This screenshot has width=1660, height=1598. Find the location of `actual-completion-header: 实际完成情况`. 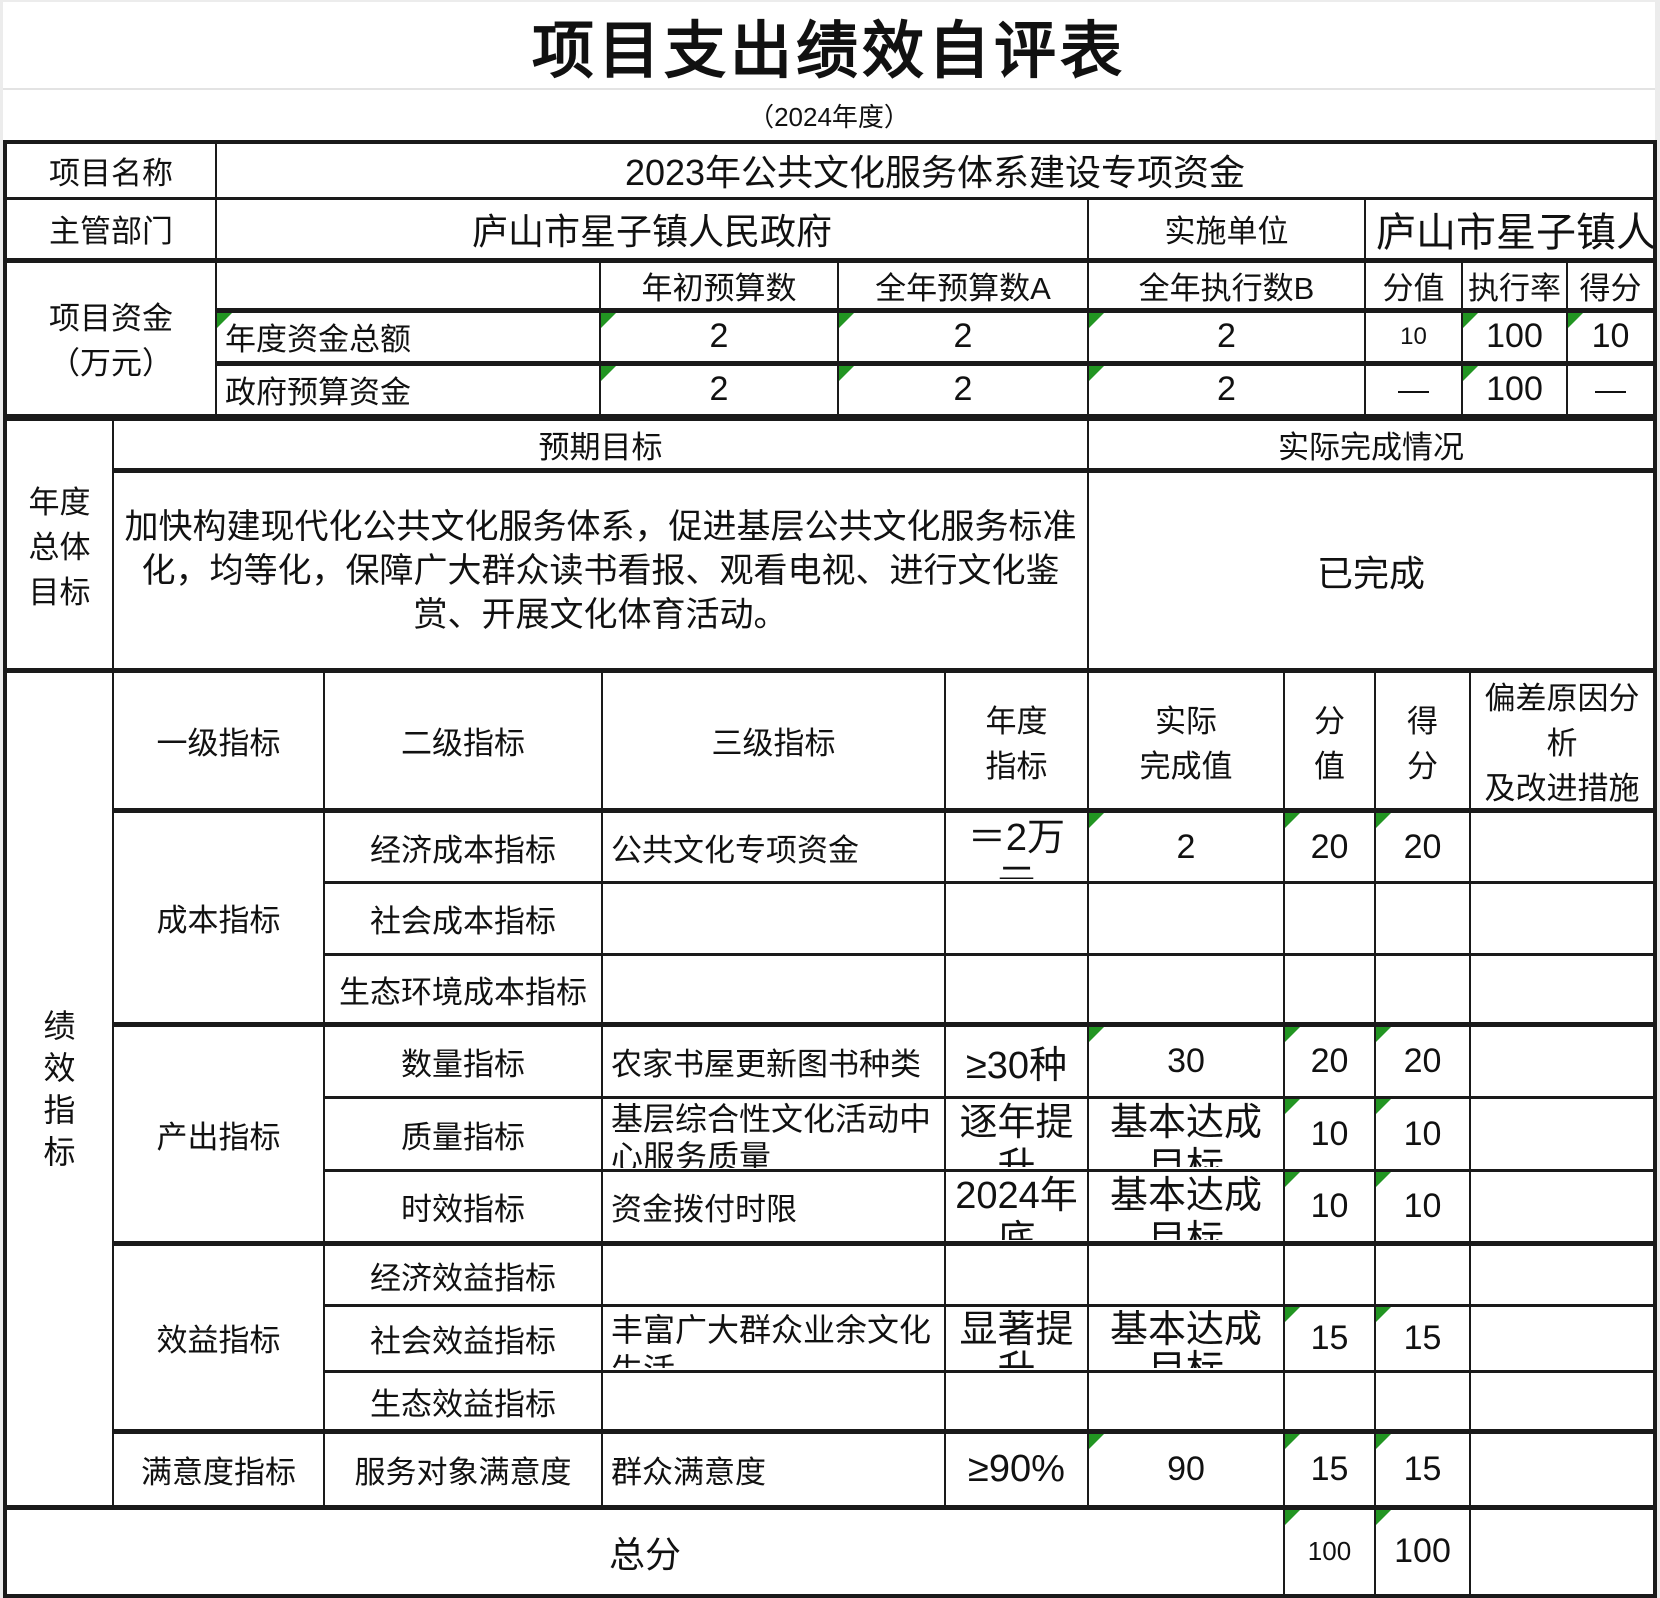

actual-completion-header: 实际完成情况 is located at coordinates (1371, 444).